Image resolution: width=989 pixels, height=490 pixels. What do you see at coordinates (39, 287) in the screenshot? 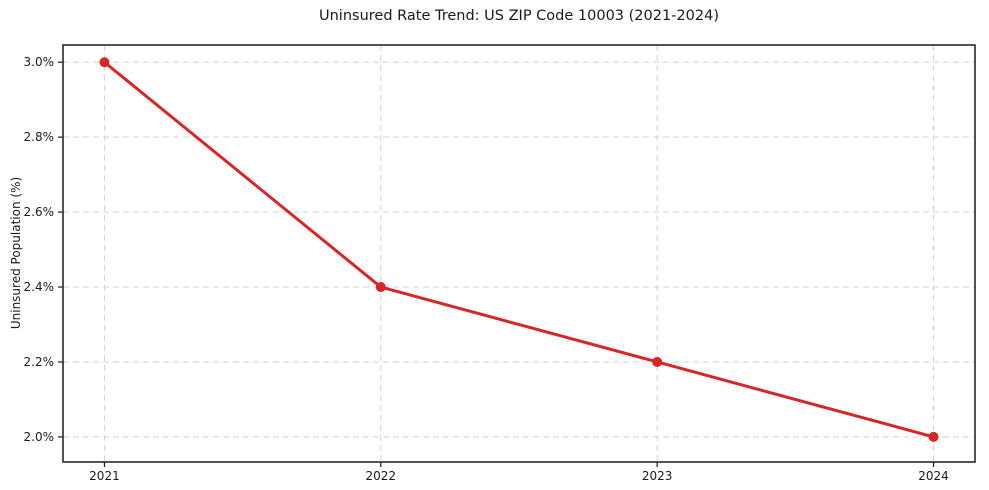
I see `y-tick-label: 2.4%` at bounding box center [39, 287].